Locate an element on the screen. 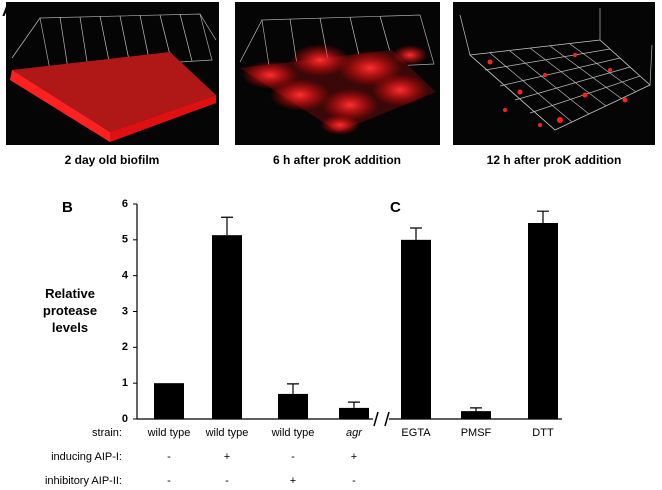 The height and width of the screenshot is (490, 662). row-label: inhibitory AIP-II: is located at coordinates (83, 481).